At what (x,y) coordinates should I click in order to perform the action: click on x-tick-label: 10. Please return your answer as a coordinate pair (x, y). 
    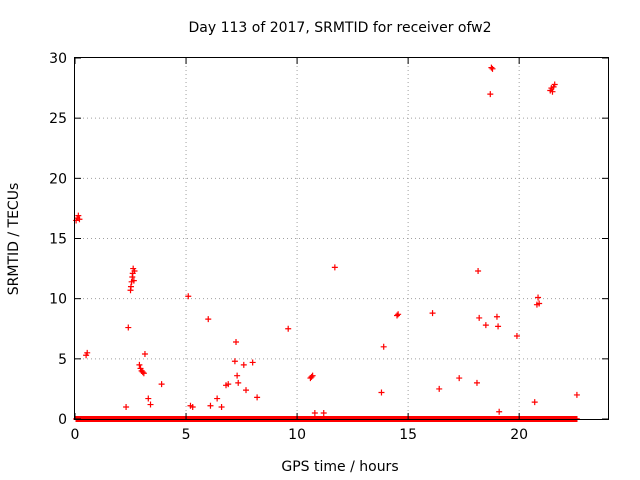
    Looking at the image, I should click on (297, 435).